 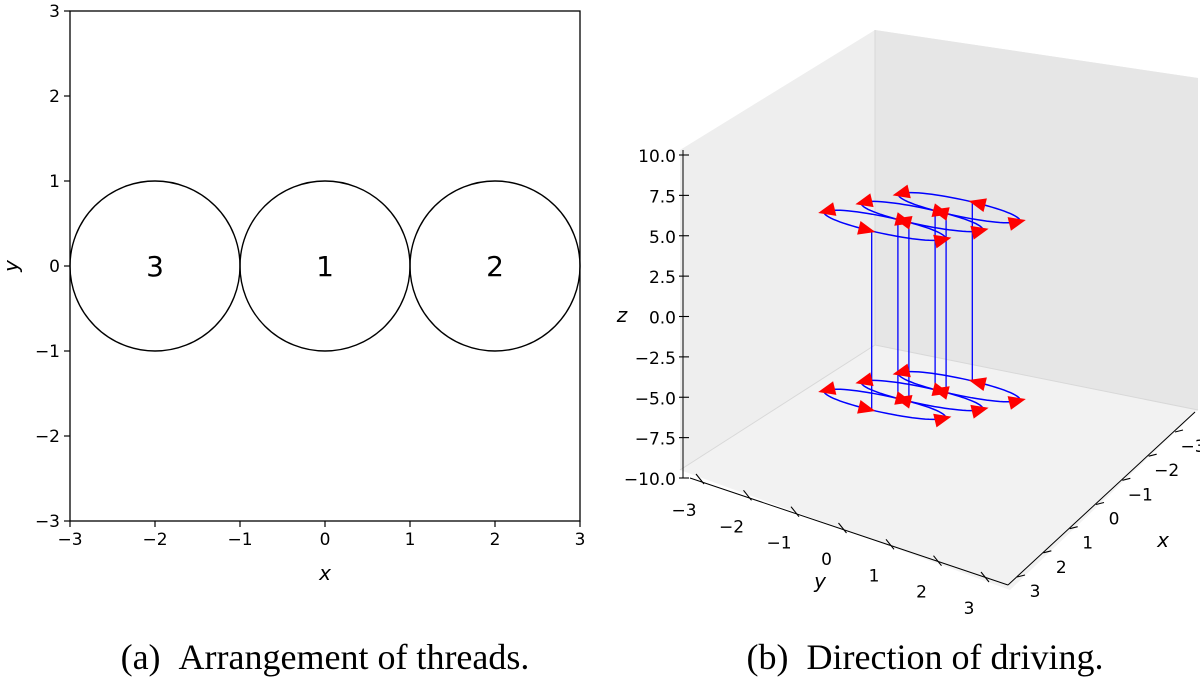 I want to click on z-tick-label: −2.5, so click(x=655, y=359).